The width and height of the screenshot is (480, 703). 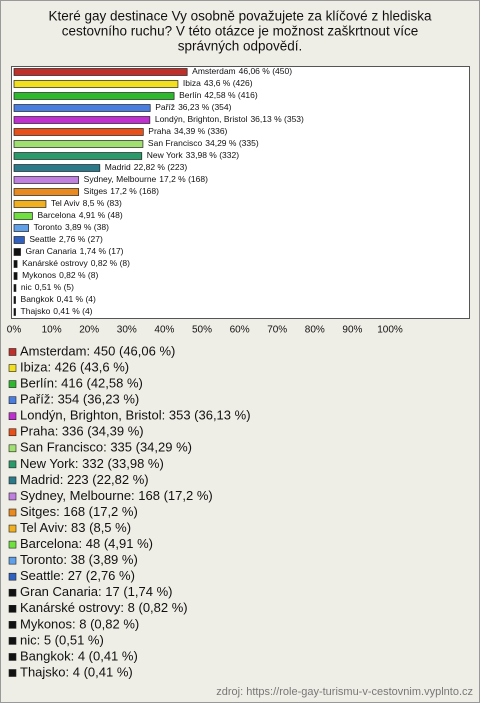 I want to click on legend-label: Amsterdam: 450 (46,06 %), so click(x=97, y=350).